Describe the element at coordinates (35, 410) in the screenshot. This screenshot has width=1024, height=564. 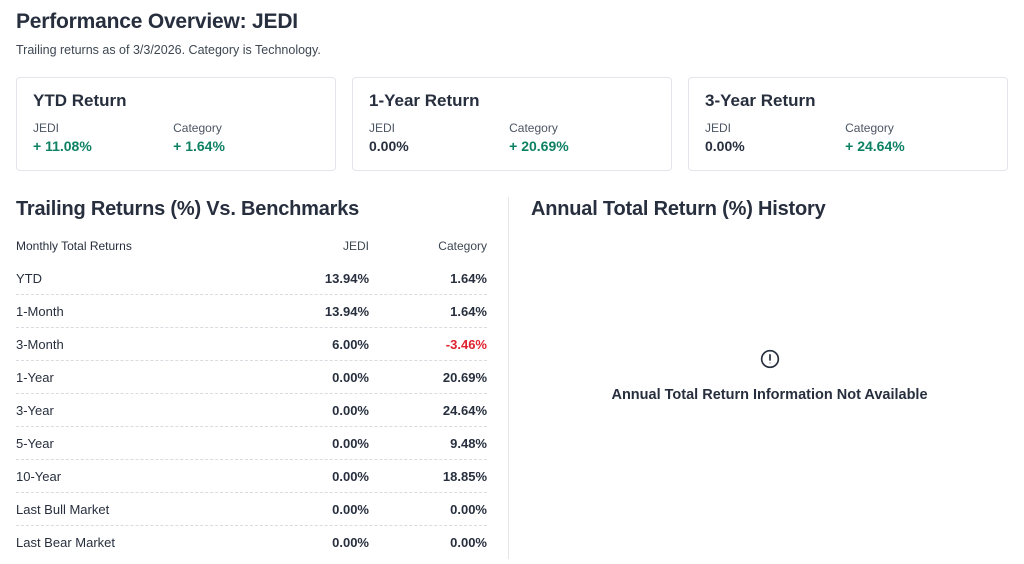
I see `row-label: 3-Year` at that location.